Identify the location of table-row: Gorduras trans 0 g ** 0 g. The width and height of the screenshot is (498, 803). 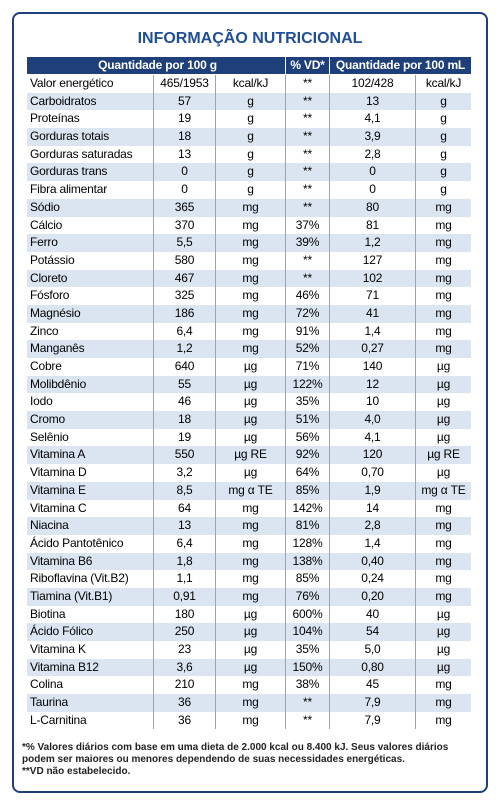
(249, 172).